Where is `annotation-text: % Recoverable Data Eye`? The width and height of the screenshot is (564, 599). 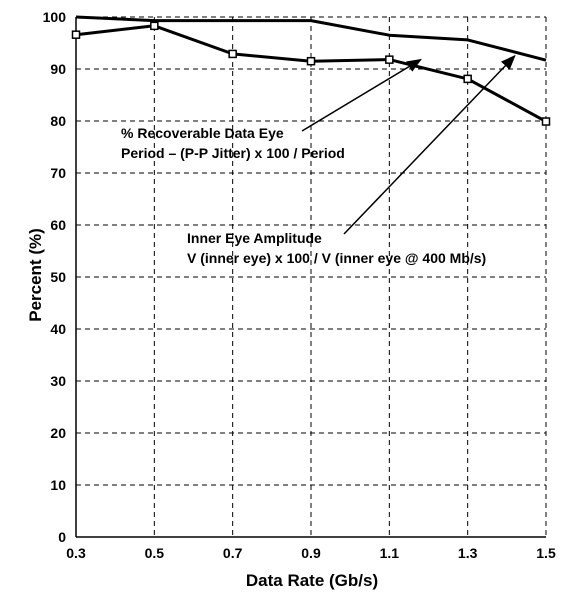
annotation-text: % Recoverable Data Eye is located at coordinates (202, 133).